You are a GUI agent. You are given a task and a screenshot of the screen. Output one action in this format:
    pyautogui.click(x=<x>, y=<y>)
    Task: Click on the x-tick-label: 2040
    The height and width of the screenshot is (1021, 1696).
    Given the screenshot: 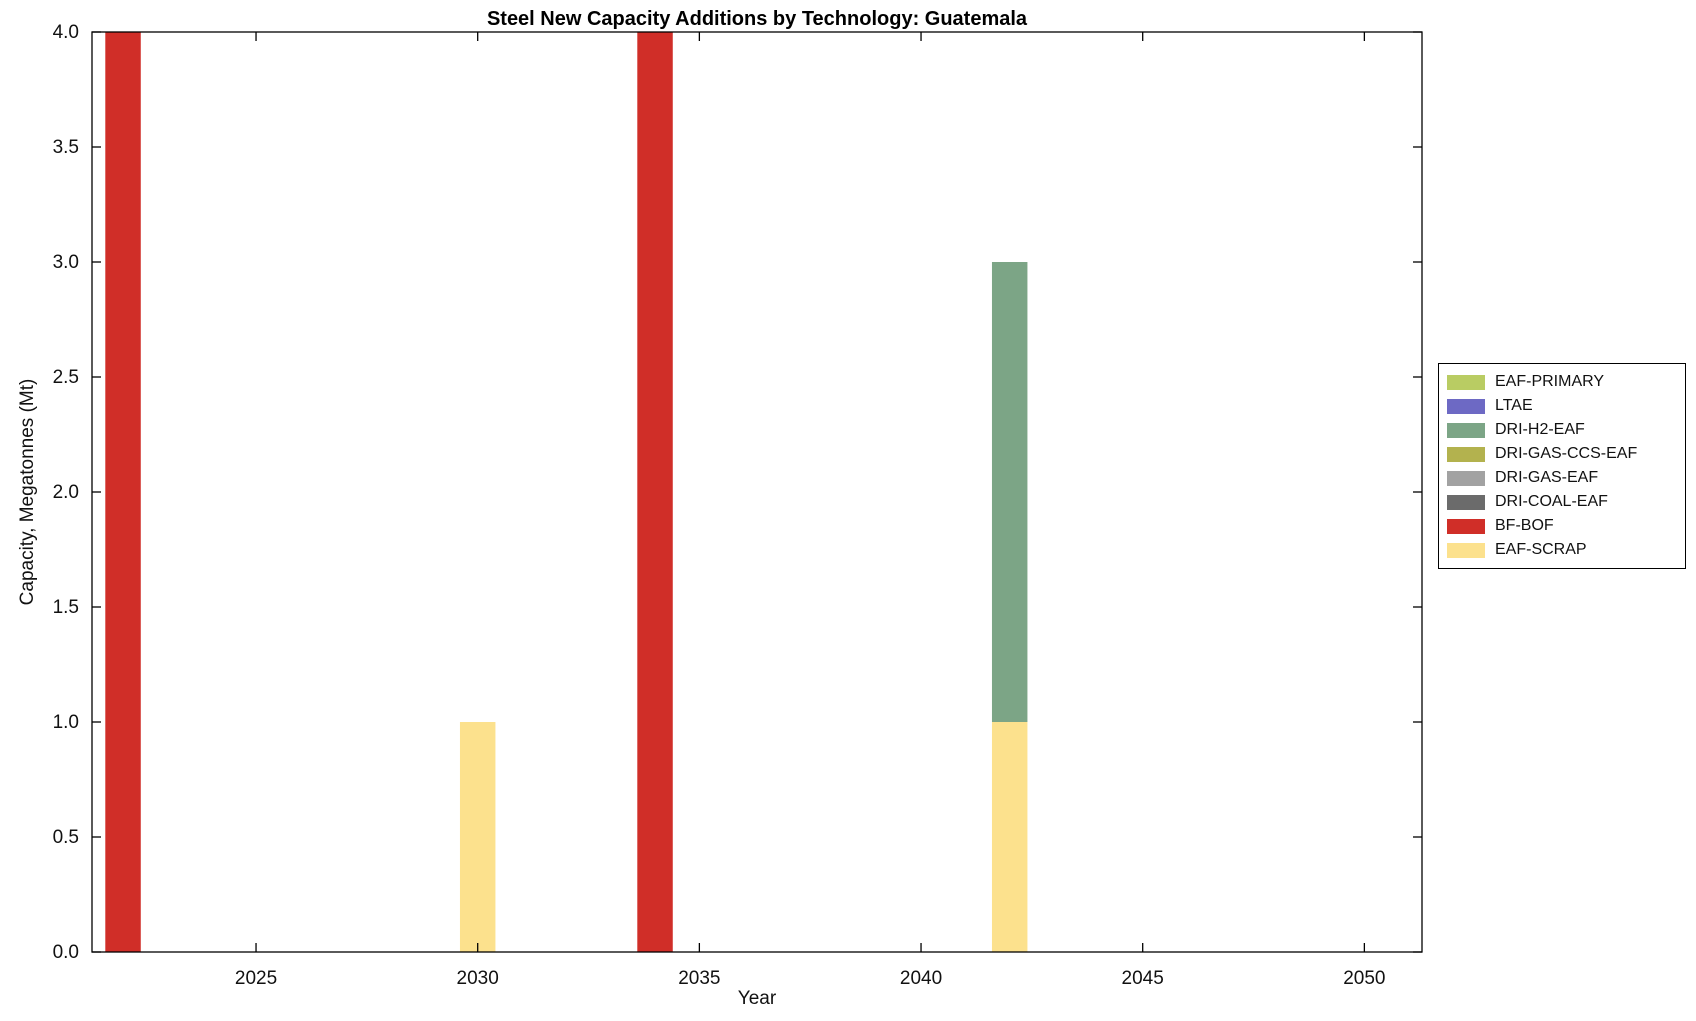 What is the action you would take?
    pyautogui.click(x=921, y=978)
    